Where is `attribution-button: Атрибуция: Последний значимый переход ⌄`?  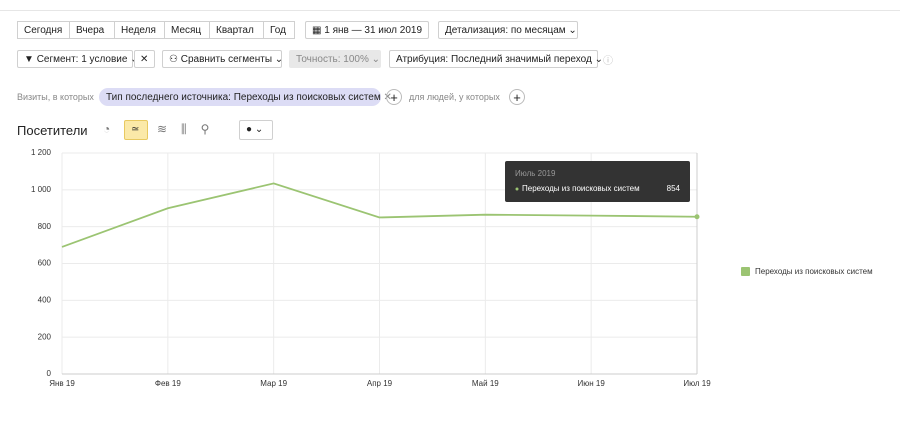
attribution-button: Атрибуция: Последний значимый переход ⌄ is located at coordinates (496, 59).